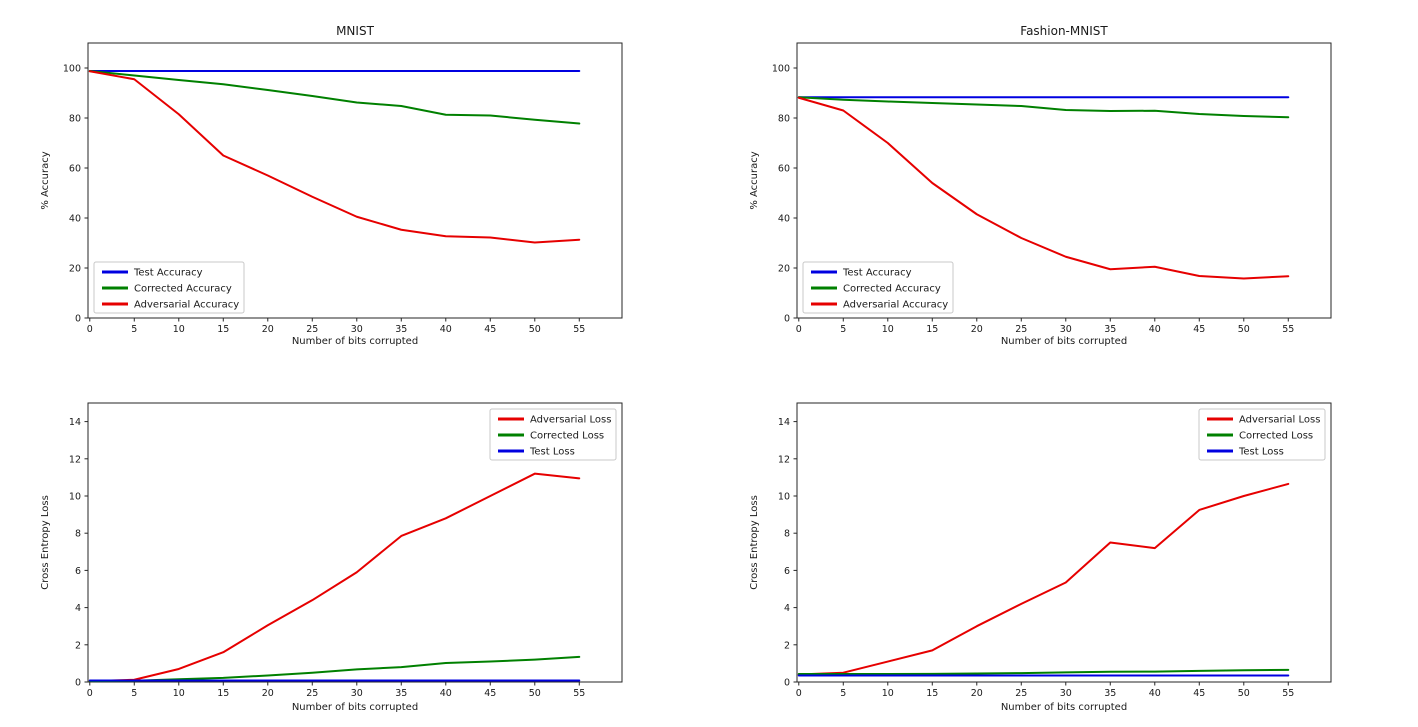  I want to click on chart-title: MNIST, so click(355, 31).